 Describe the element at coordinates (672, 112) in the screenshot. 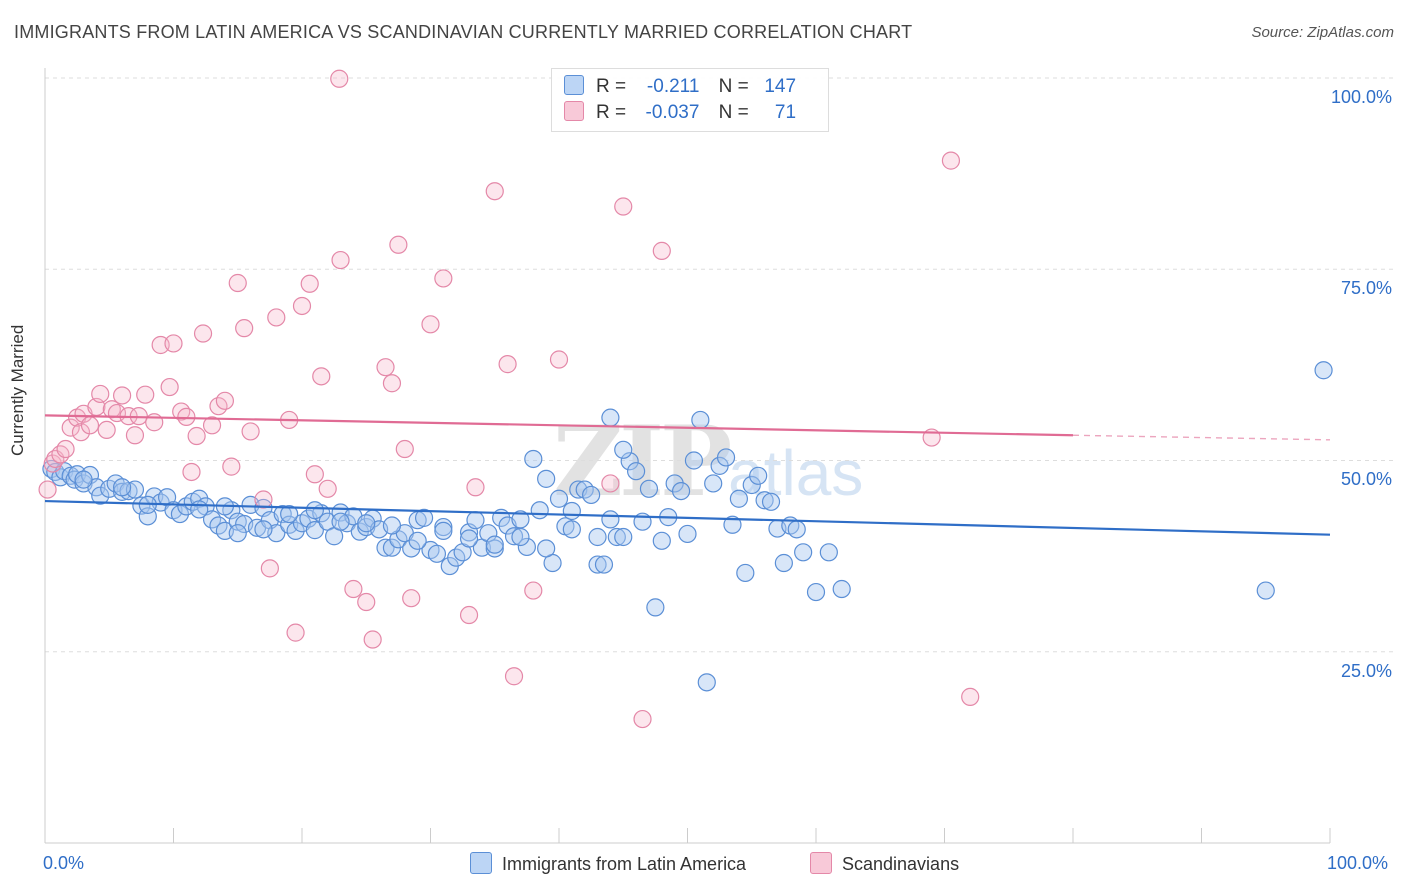

I see `r-value: -0.037` at that location.